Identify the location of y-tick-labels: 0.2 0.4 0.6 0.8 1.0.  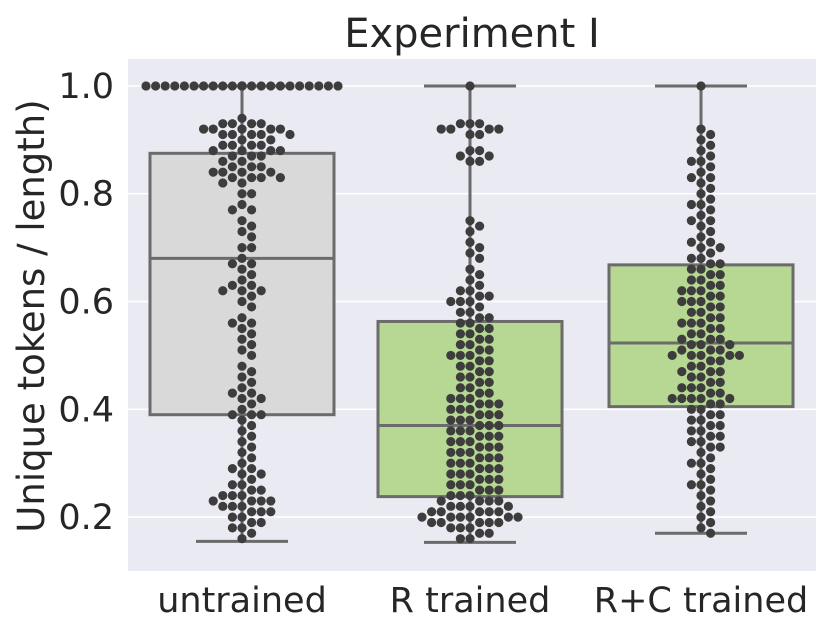
(86, 302).